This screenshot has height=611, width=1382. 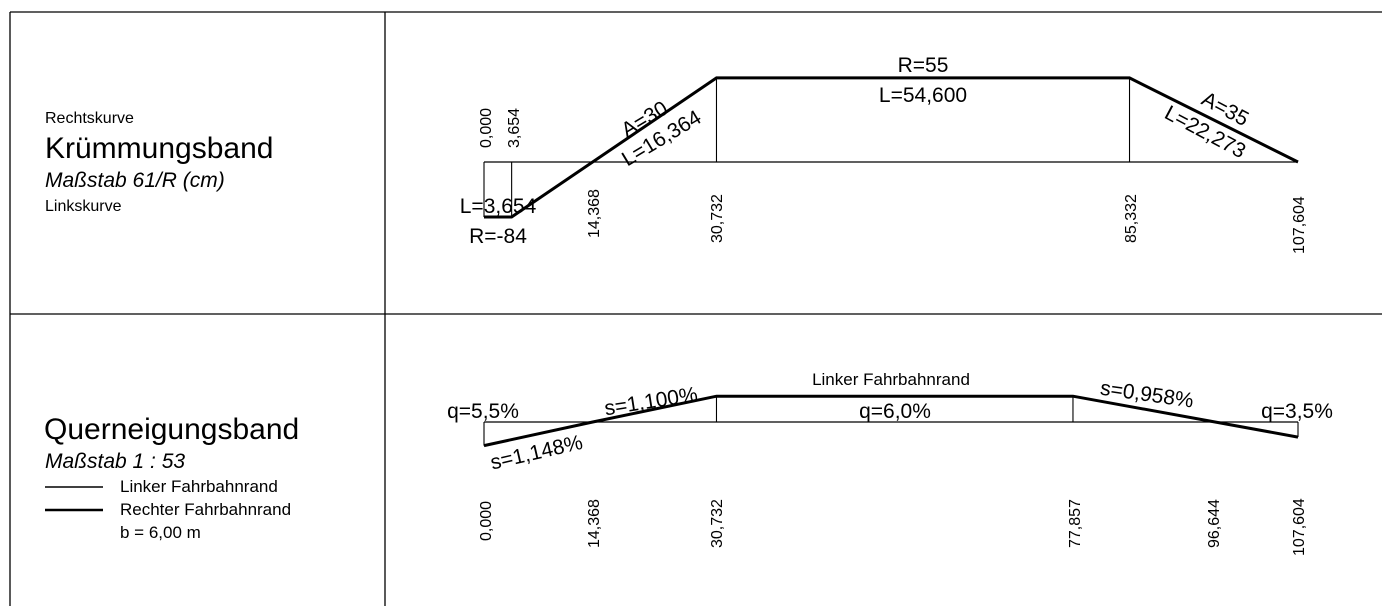 I want to click on road-width-note: b = 6,00 m, so click(x=160, y=532).